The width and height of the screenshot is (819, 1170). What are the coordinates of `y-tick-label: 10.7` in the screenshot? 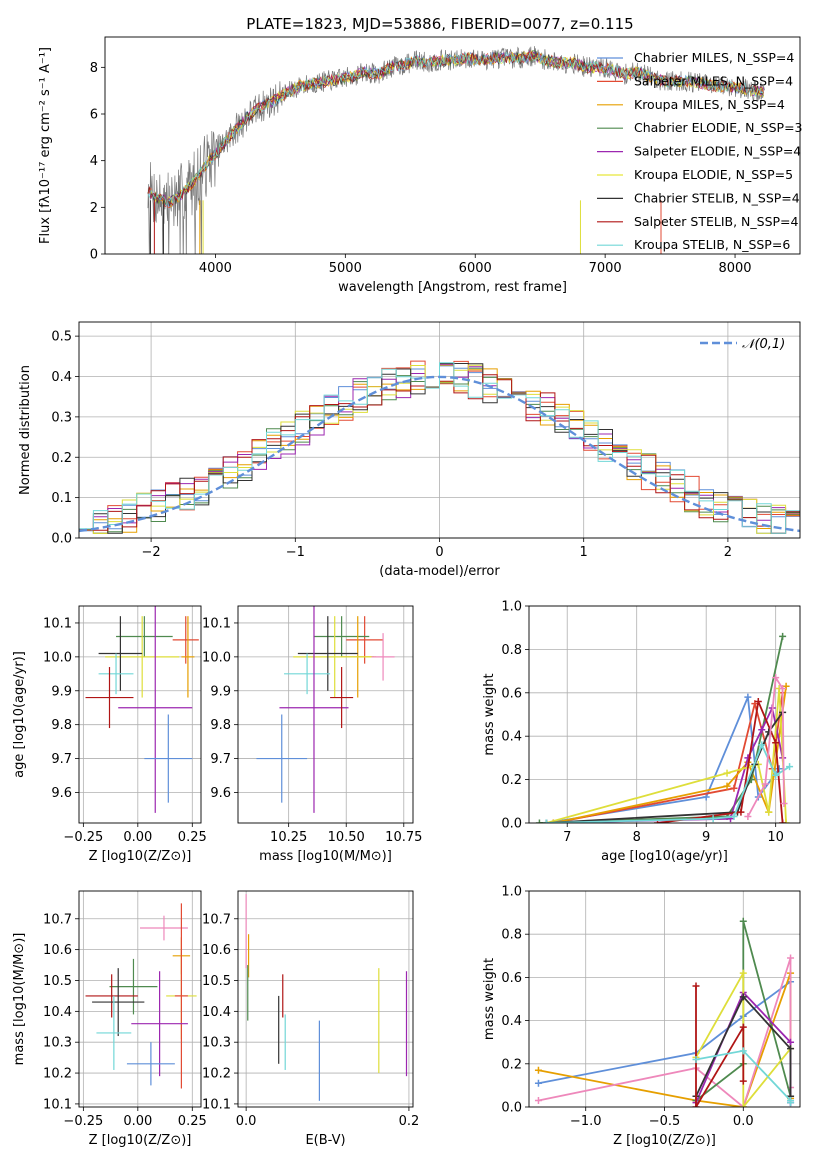 It's located at (216, 919).